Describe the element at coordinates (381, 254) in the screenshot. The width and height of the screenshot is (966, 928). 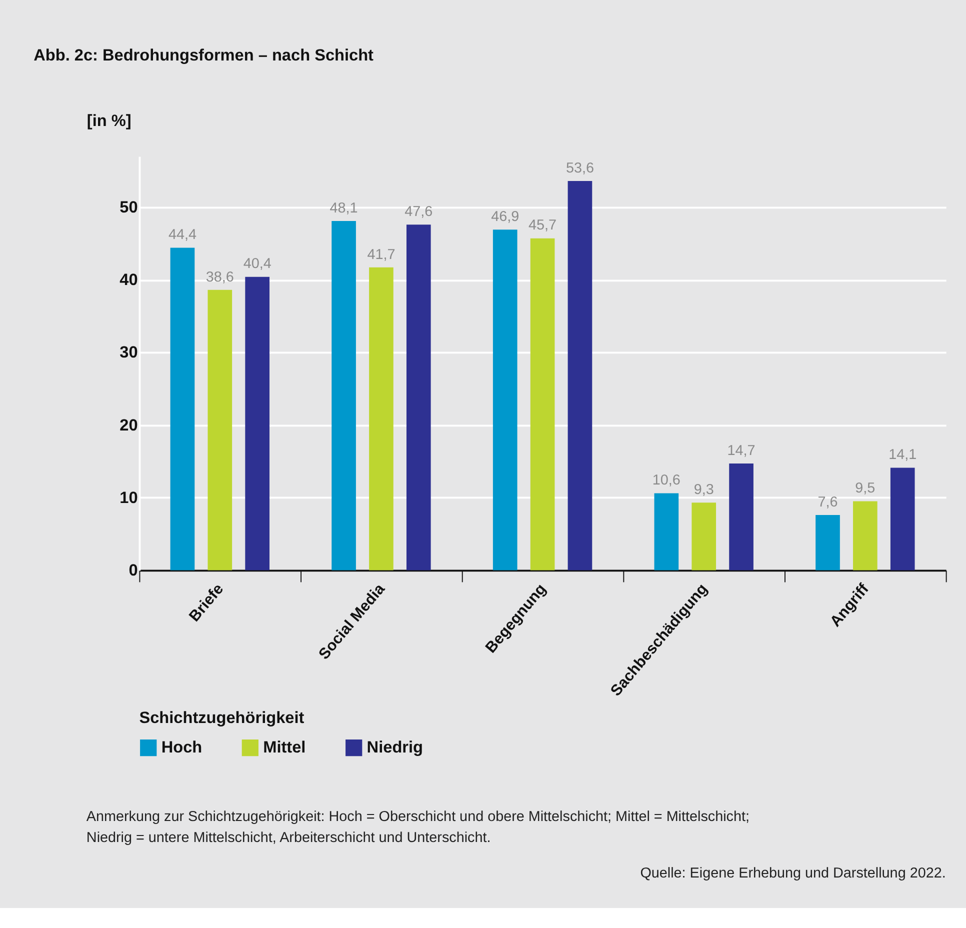
I see `data-label: 41,7` at that location.